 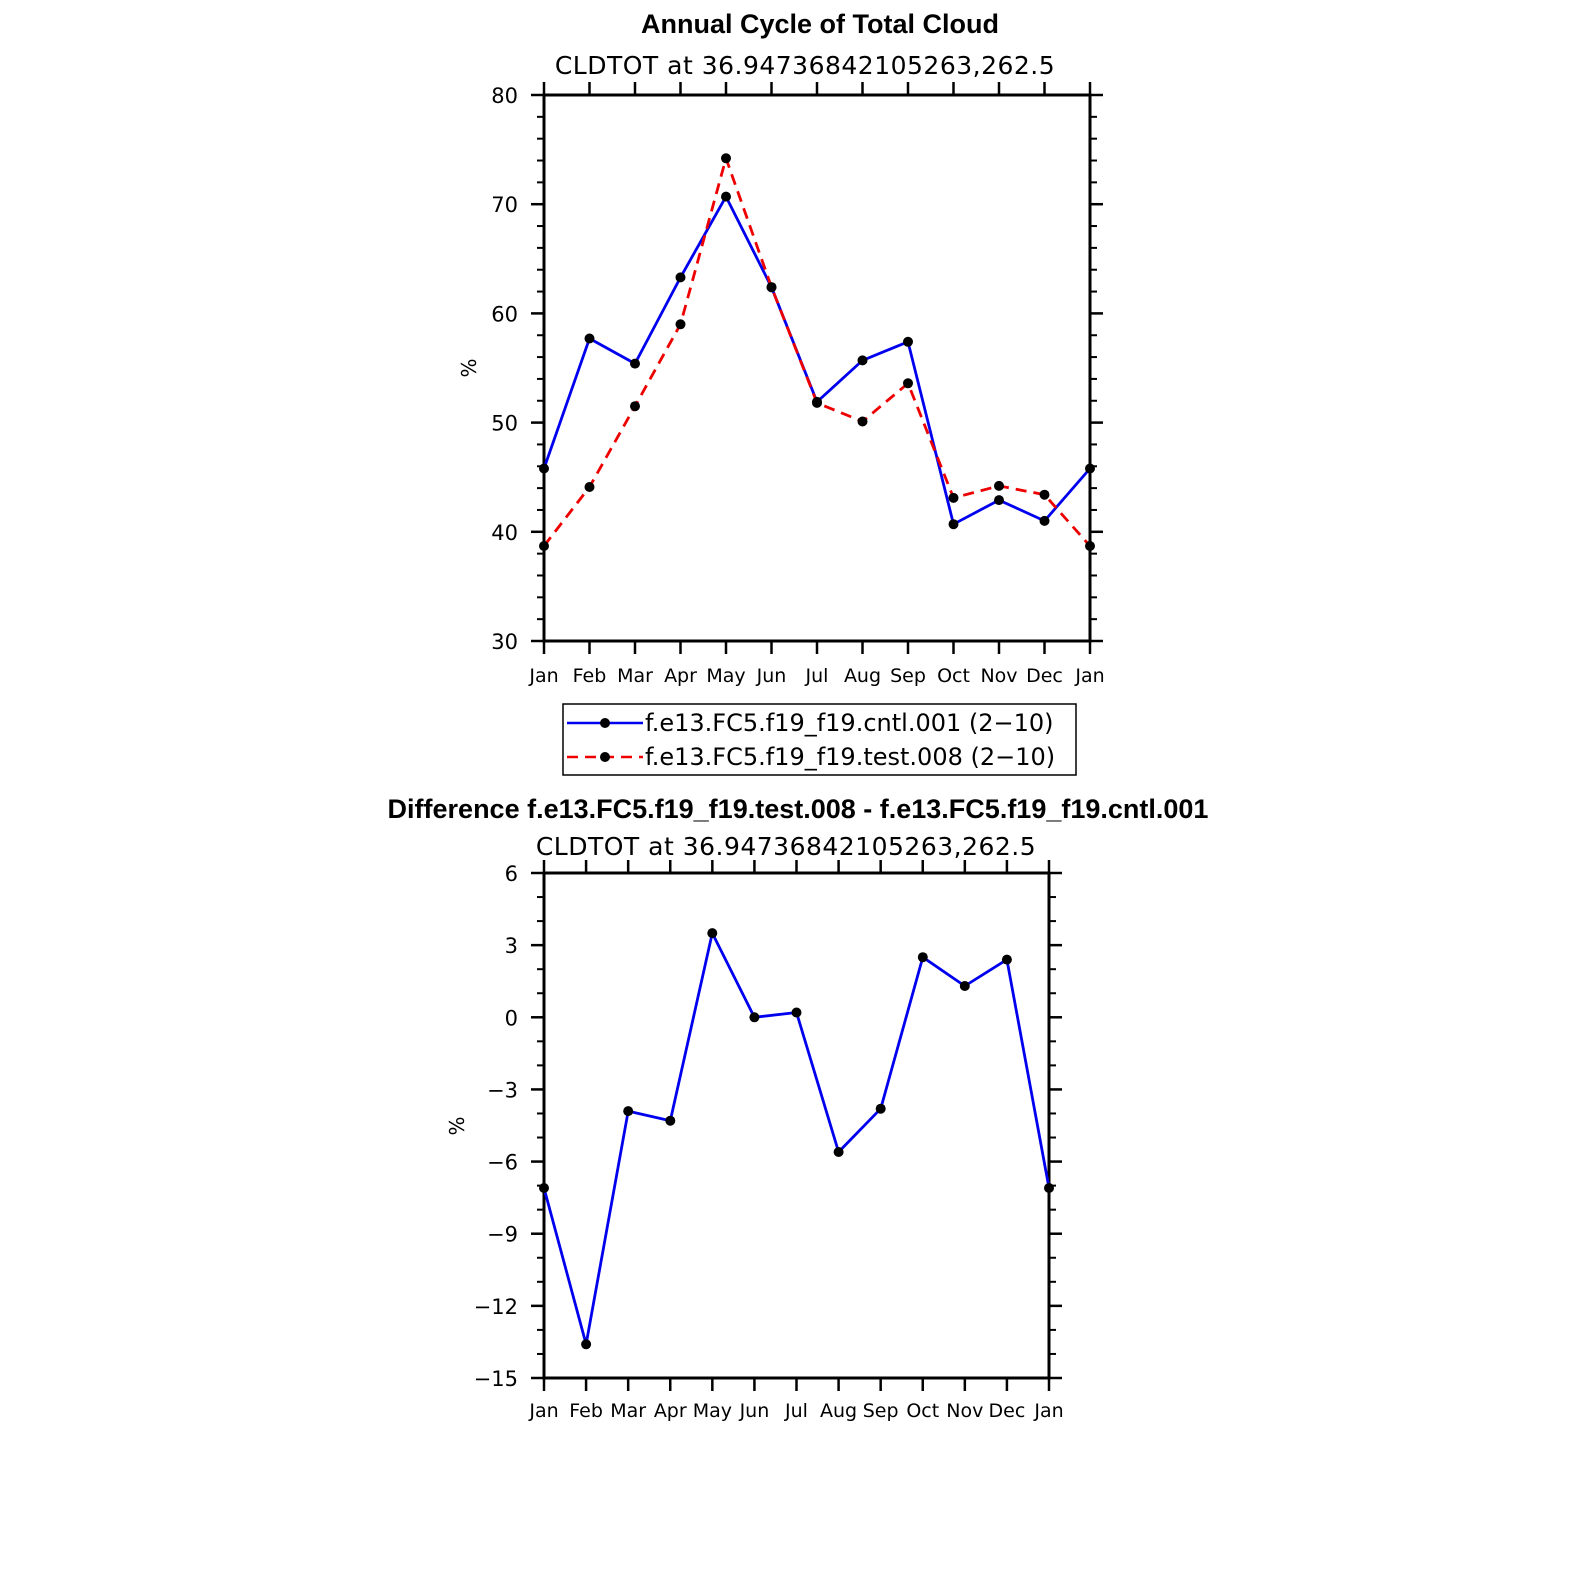 I want to click on legend-marker-control, so click(x=605, y=723).